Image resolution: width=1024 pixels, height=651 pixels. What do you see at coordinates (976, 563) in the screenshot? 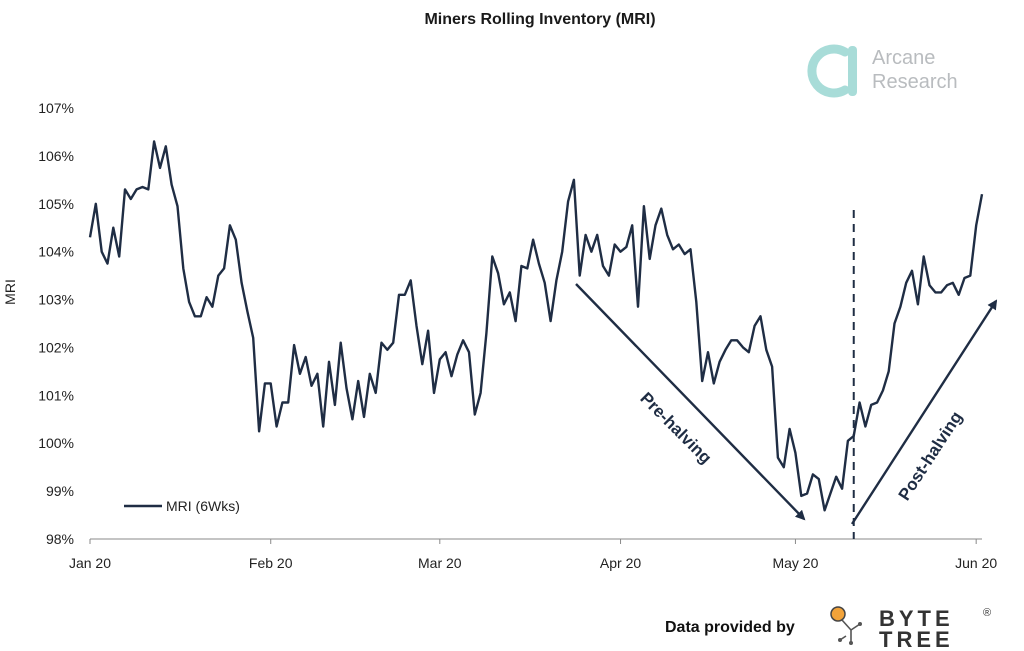
I see `x-tick-label: Jun 20` at bounding box center [976, 563].